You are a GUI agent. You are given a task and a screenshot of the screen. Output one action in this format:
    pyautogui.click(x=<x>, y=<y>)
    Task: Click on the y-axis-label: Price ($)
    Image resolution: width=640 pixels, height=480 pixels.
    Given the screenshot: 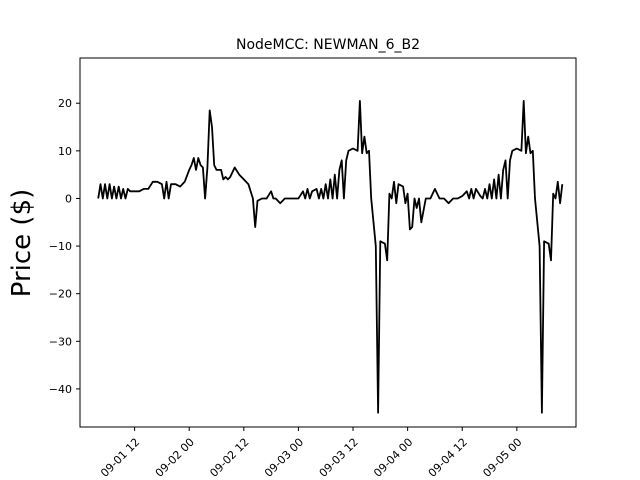 What is the action you would take?
    pyautogui.click(x=22, y=243)
    